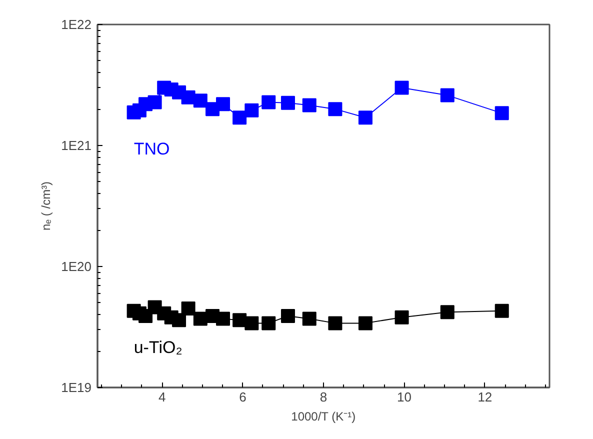 The width and height of the screenshot is (593, 439). Describe the element at coordinates (76, 266) in the screenshot. I see `y-tick-label: 1E20` at that location.